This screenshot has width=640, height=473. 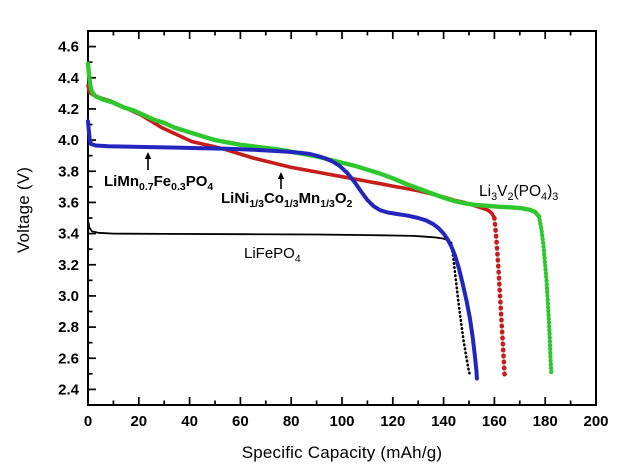 I want to click on y-tick-label: 3.0, so click(x=68, y=296).